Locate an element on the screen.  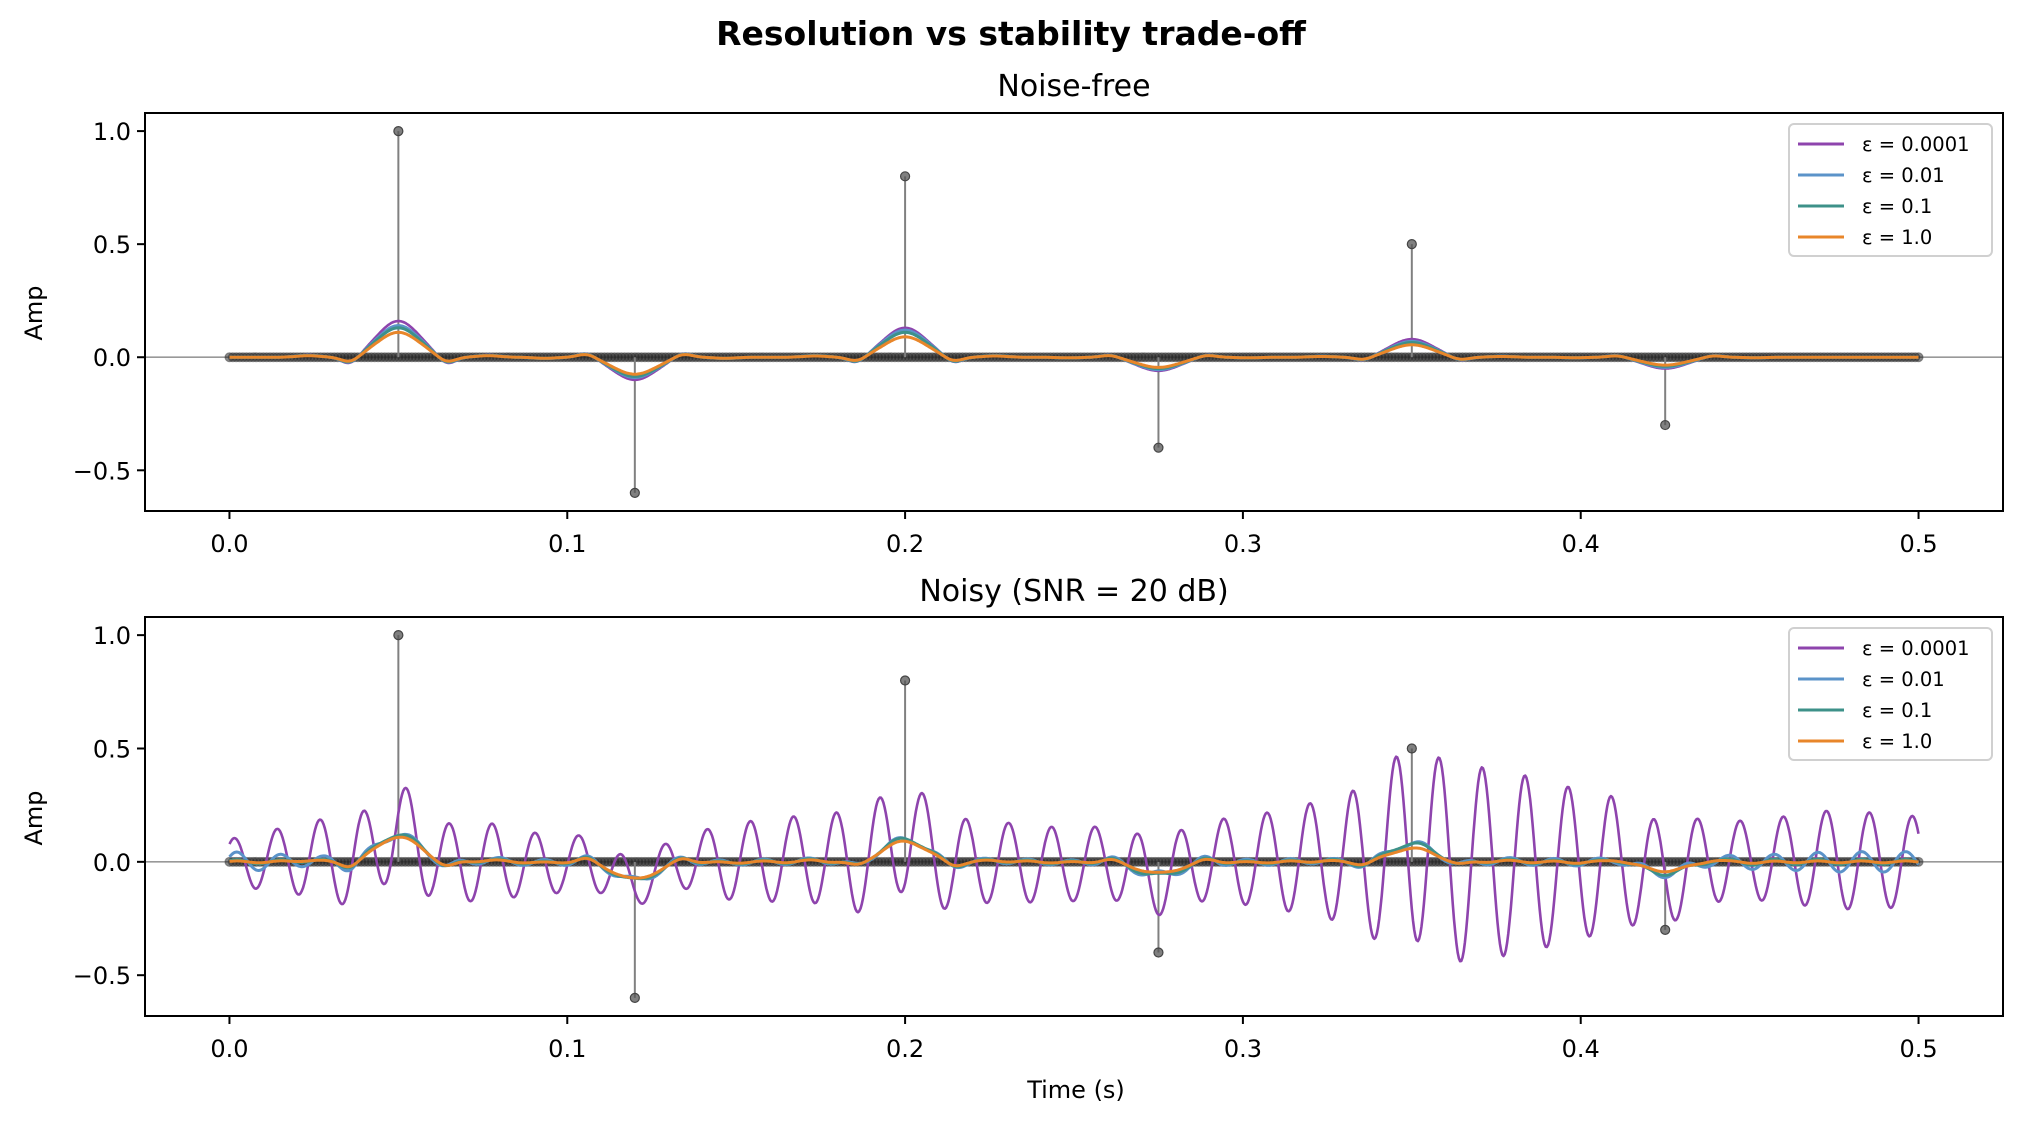
subplot-title: Noise-free is located at coordinates (1073, 86).